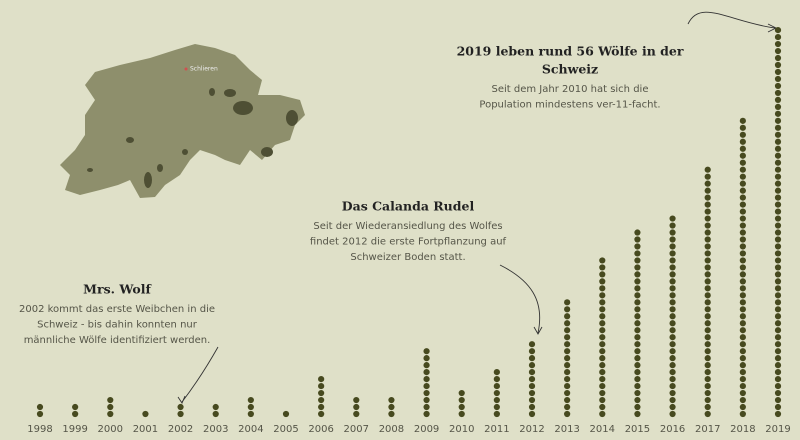 Image resolution: width=800 pixels, height=440 pixels. I want to click on switzerland-map, so click(182, 121).